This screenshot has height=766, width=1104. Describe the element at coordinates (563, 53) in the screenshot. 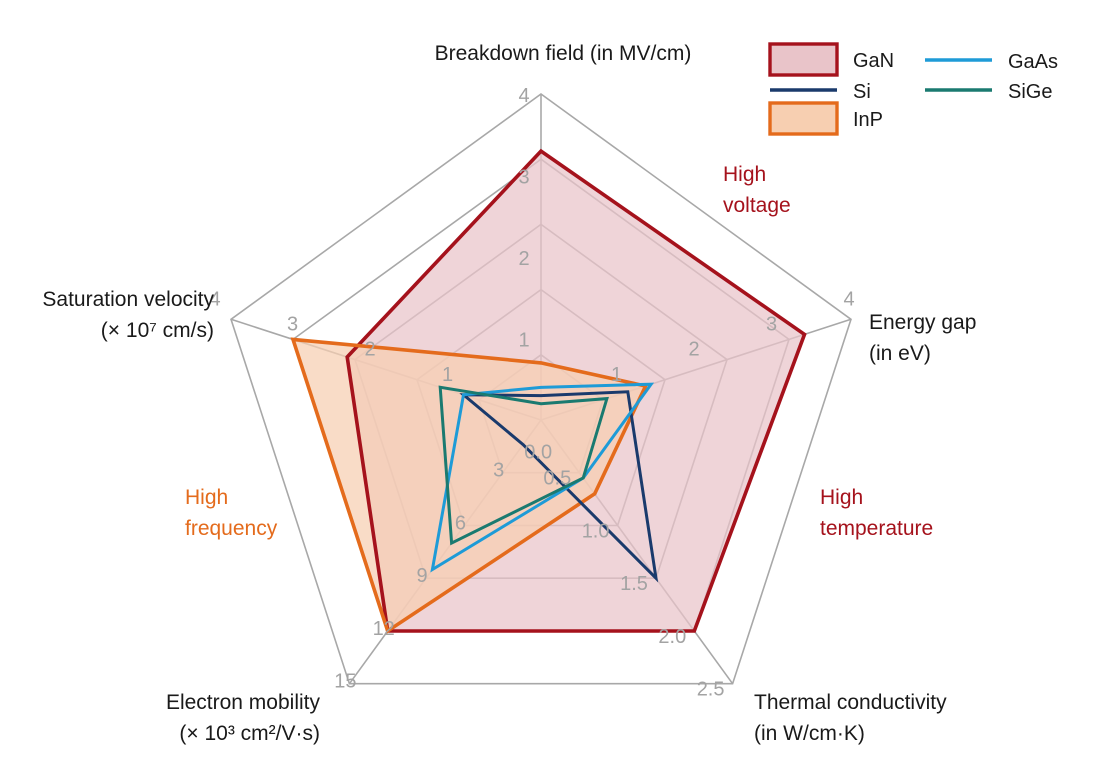

I see `axis-label-breakdown-0: Breakdown field (in MV/cm)` at that location.